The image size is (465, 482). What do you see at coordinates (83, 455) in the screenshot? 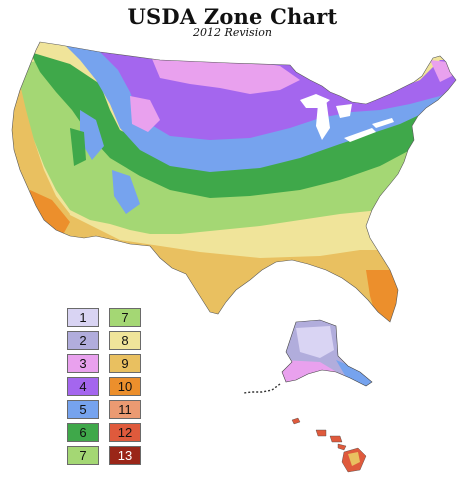
I see `legend-swatch-7a: 7` at bounding box center [83, 455].